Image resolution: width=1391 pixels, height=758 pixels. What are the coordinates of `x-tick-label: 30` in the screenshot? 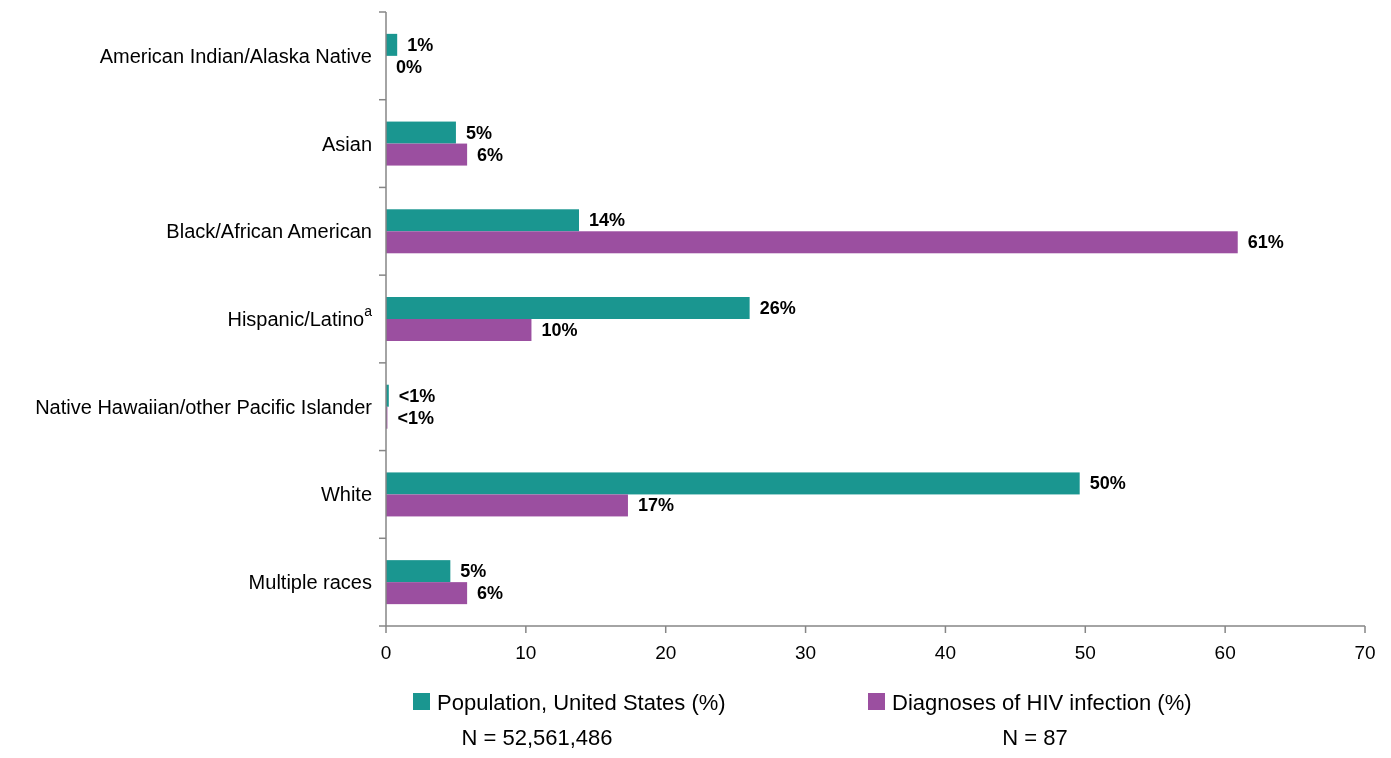 It's located at (806, 652).